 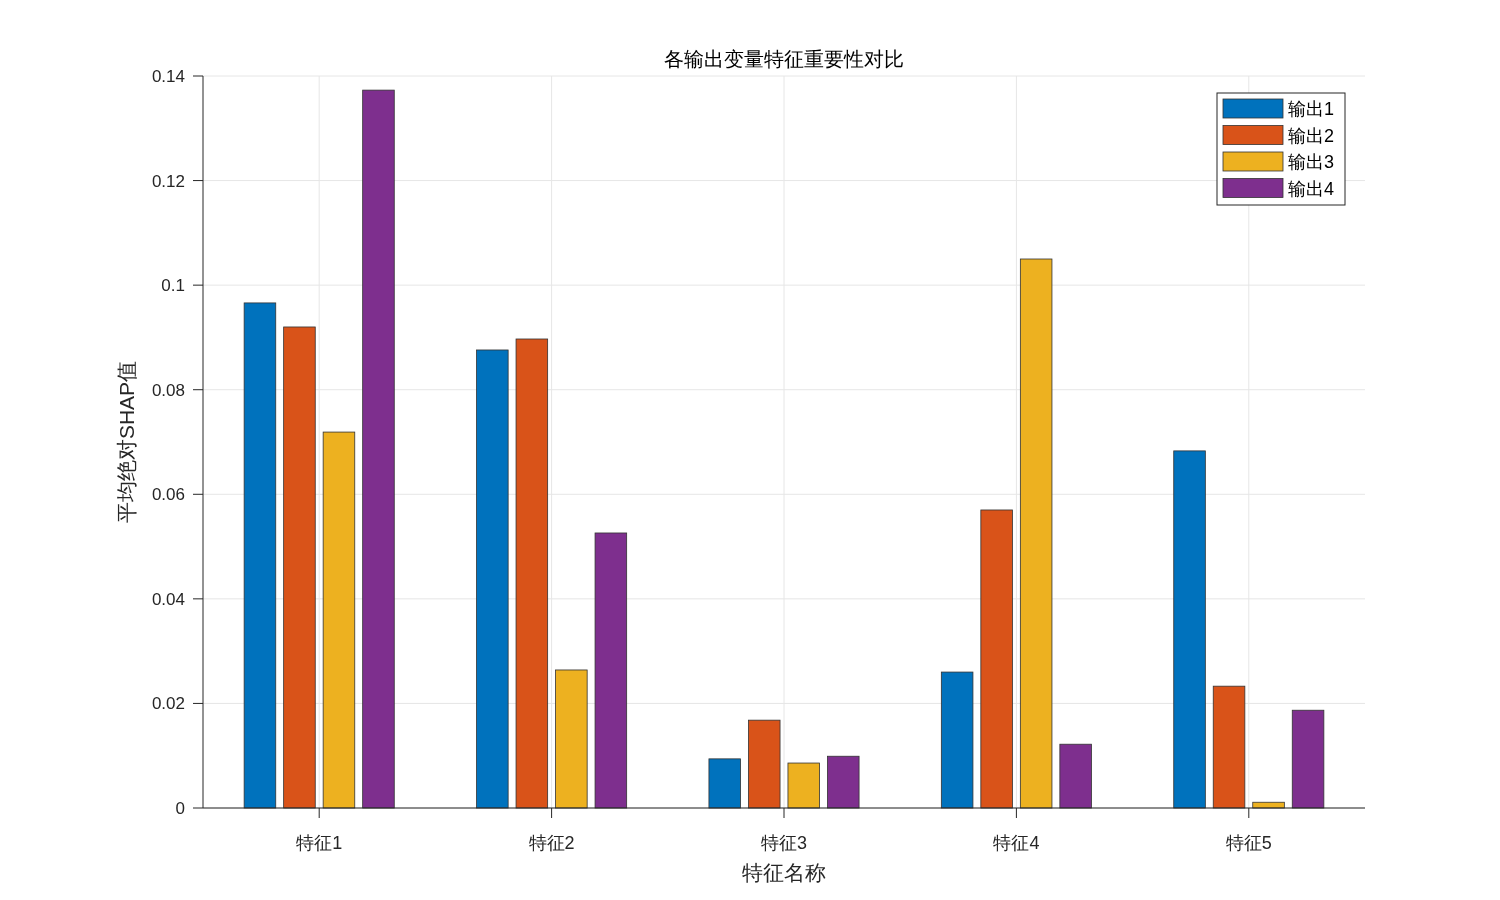 I want to click on y-tick-label: 0.08, so click(x=168, y=390).